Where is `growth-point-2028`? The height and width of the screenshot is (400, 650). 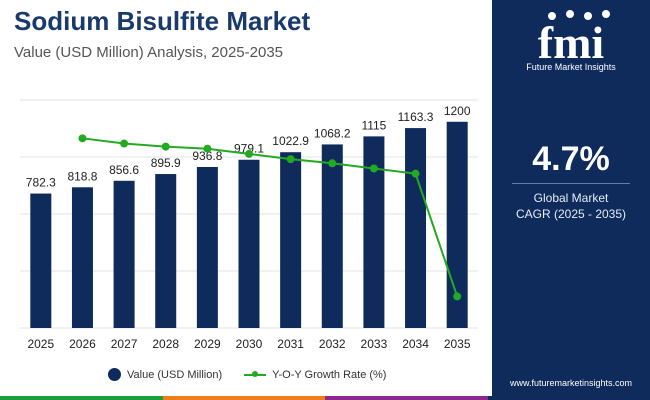
growth-point-2028 is located at coordinates (165, 146).